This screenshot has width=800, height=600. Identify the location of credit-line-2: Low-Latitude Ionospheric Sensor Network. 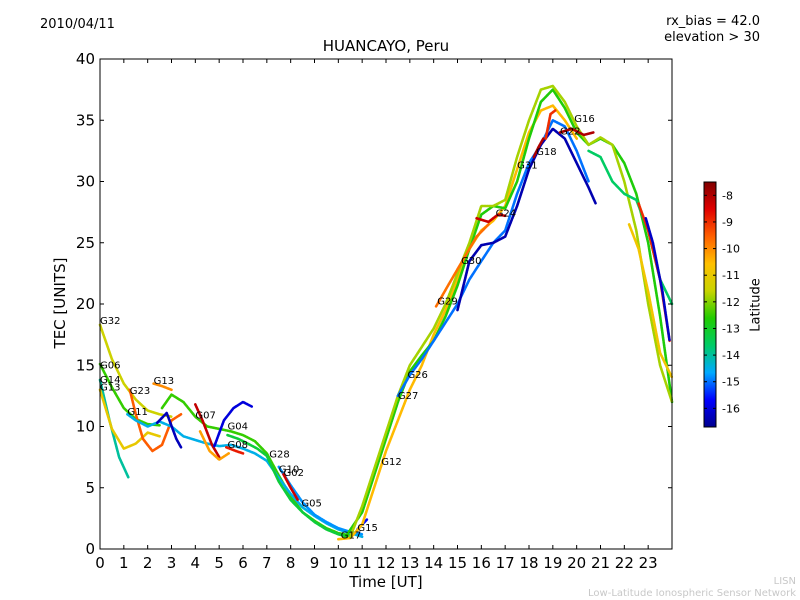
(692, 593).